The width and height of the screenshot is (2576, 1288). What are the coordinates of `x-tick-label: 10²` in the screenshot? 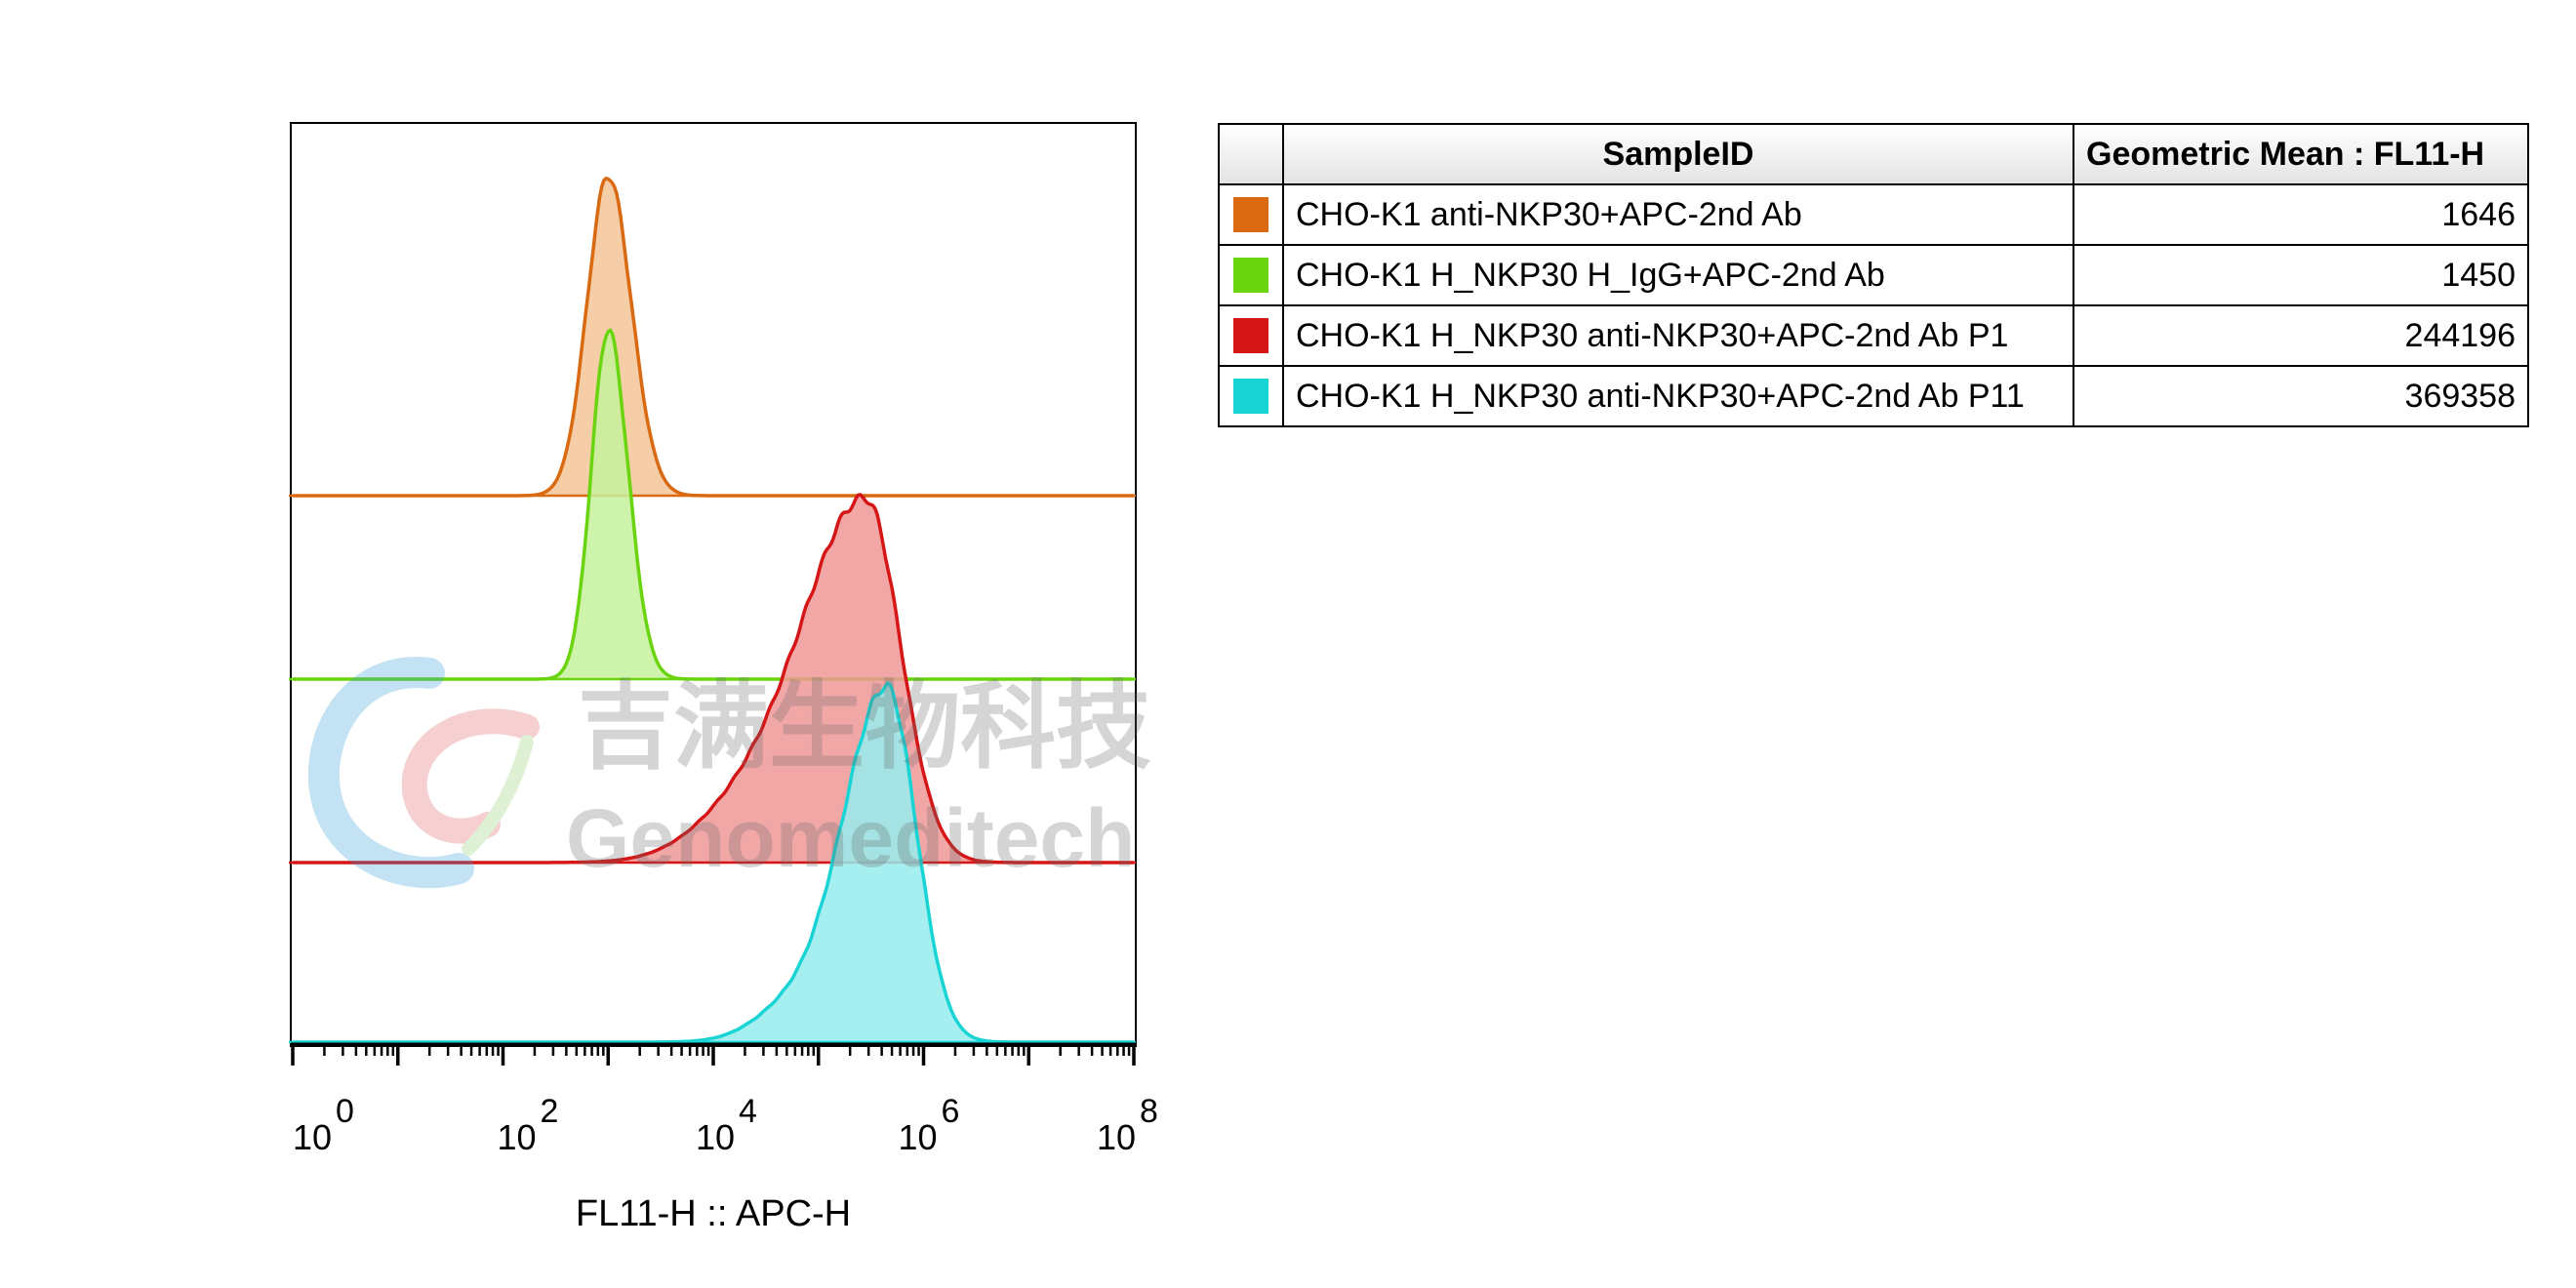 It's located at (528, 1125).